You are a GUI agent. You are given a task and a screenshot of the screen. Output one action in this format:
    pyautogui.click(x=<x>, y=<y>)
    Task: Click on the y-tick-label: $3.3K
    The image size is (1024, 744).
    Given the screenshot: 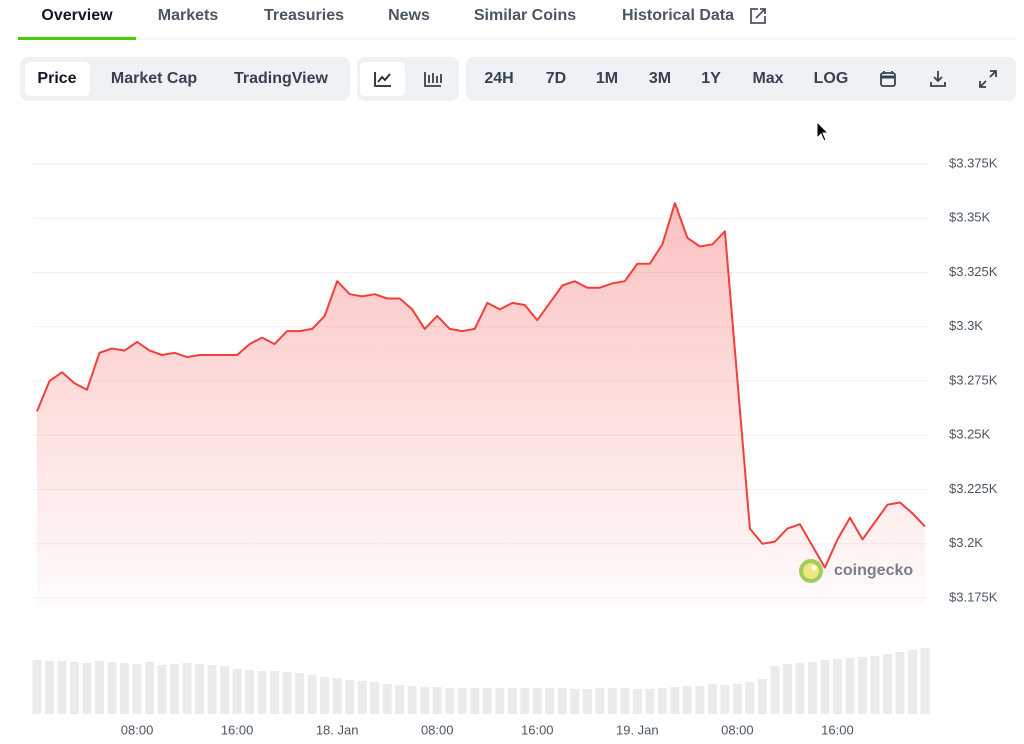 What is the action you would take?
    pyautogui.click(x=966, y=325)
    